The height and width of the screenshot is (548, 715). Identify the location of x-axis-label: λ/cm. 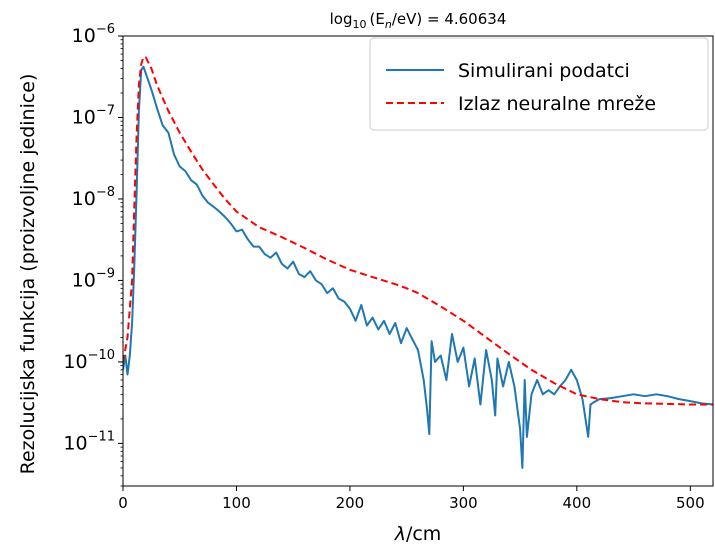
(418, 534).